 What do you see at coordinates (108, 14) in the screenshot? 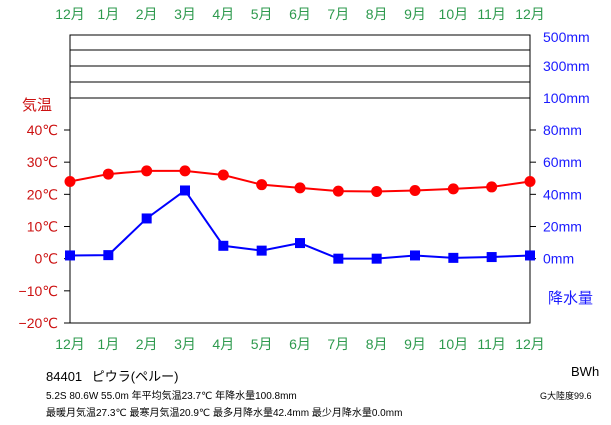
I see `top-month-label: 1月` at bounding box center [108, 14].